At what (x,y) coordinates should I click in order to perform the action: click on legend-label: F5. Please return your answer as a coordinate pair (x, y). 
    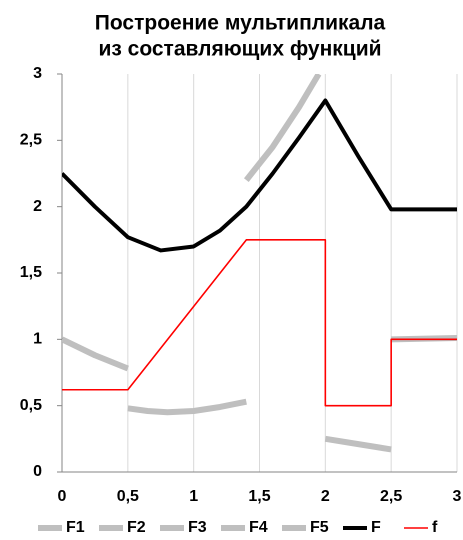
    Looking at the image, I should click on (319, 527).